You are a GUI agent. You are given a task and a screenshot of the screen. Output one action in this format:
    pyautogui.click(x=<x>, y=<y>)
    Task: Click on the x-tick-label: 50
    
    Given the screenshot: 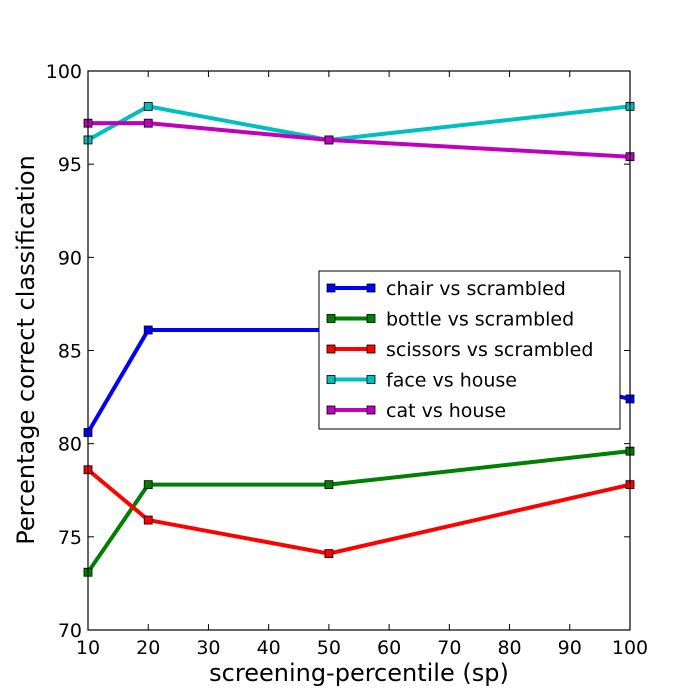 What is the action you would take?
    pyautogui.click(x=329, y=648)
    